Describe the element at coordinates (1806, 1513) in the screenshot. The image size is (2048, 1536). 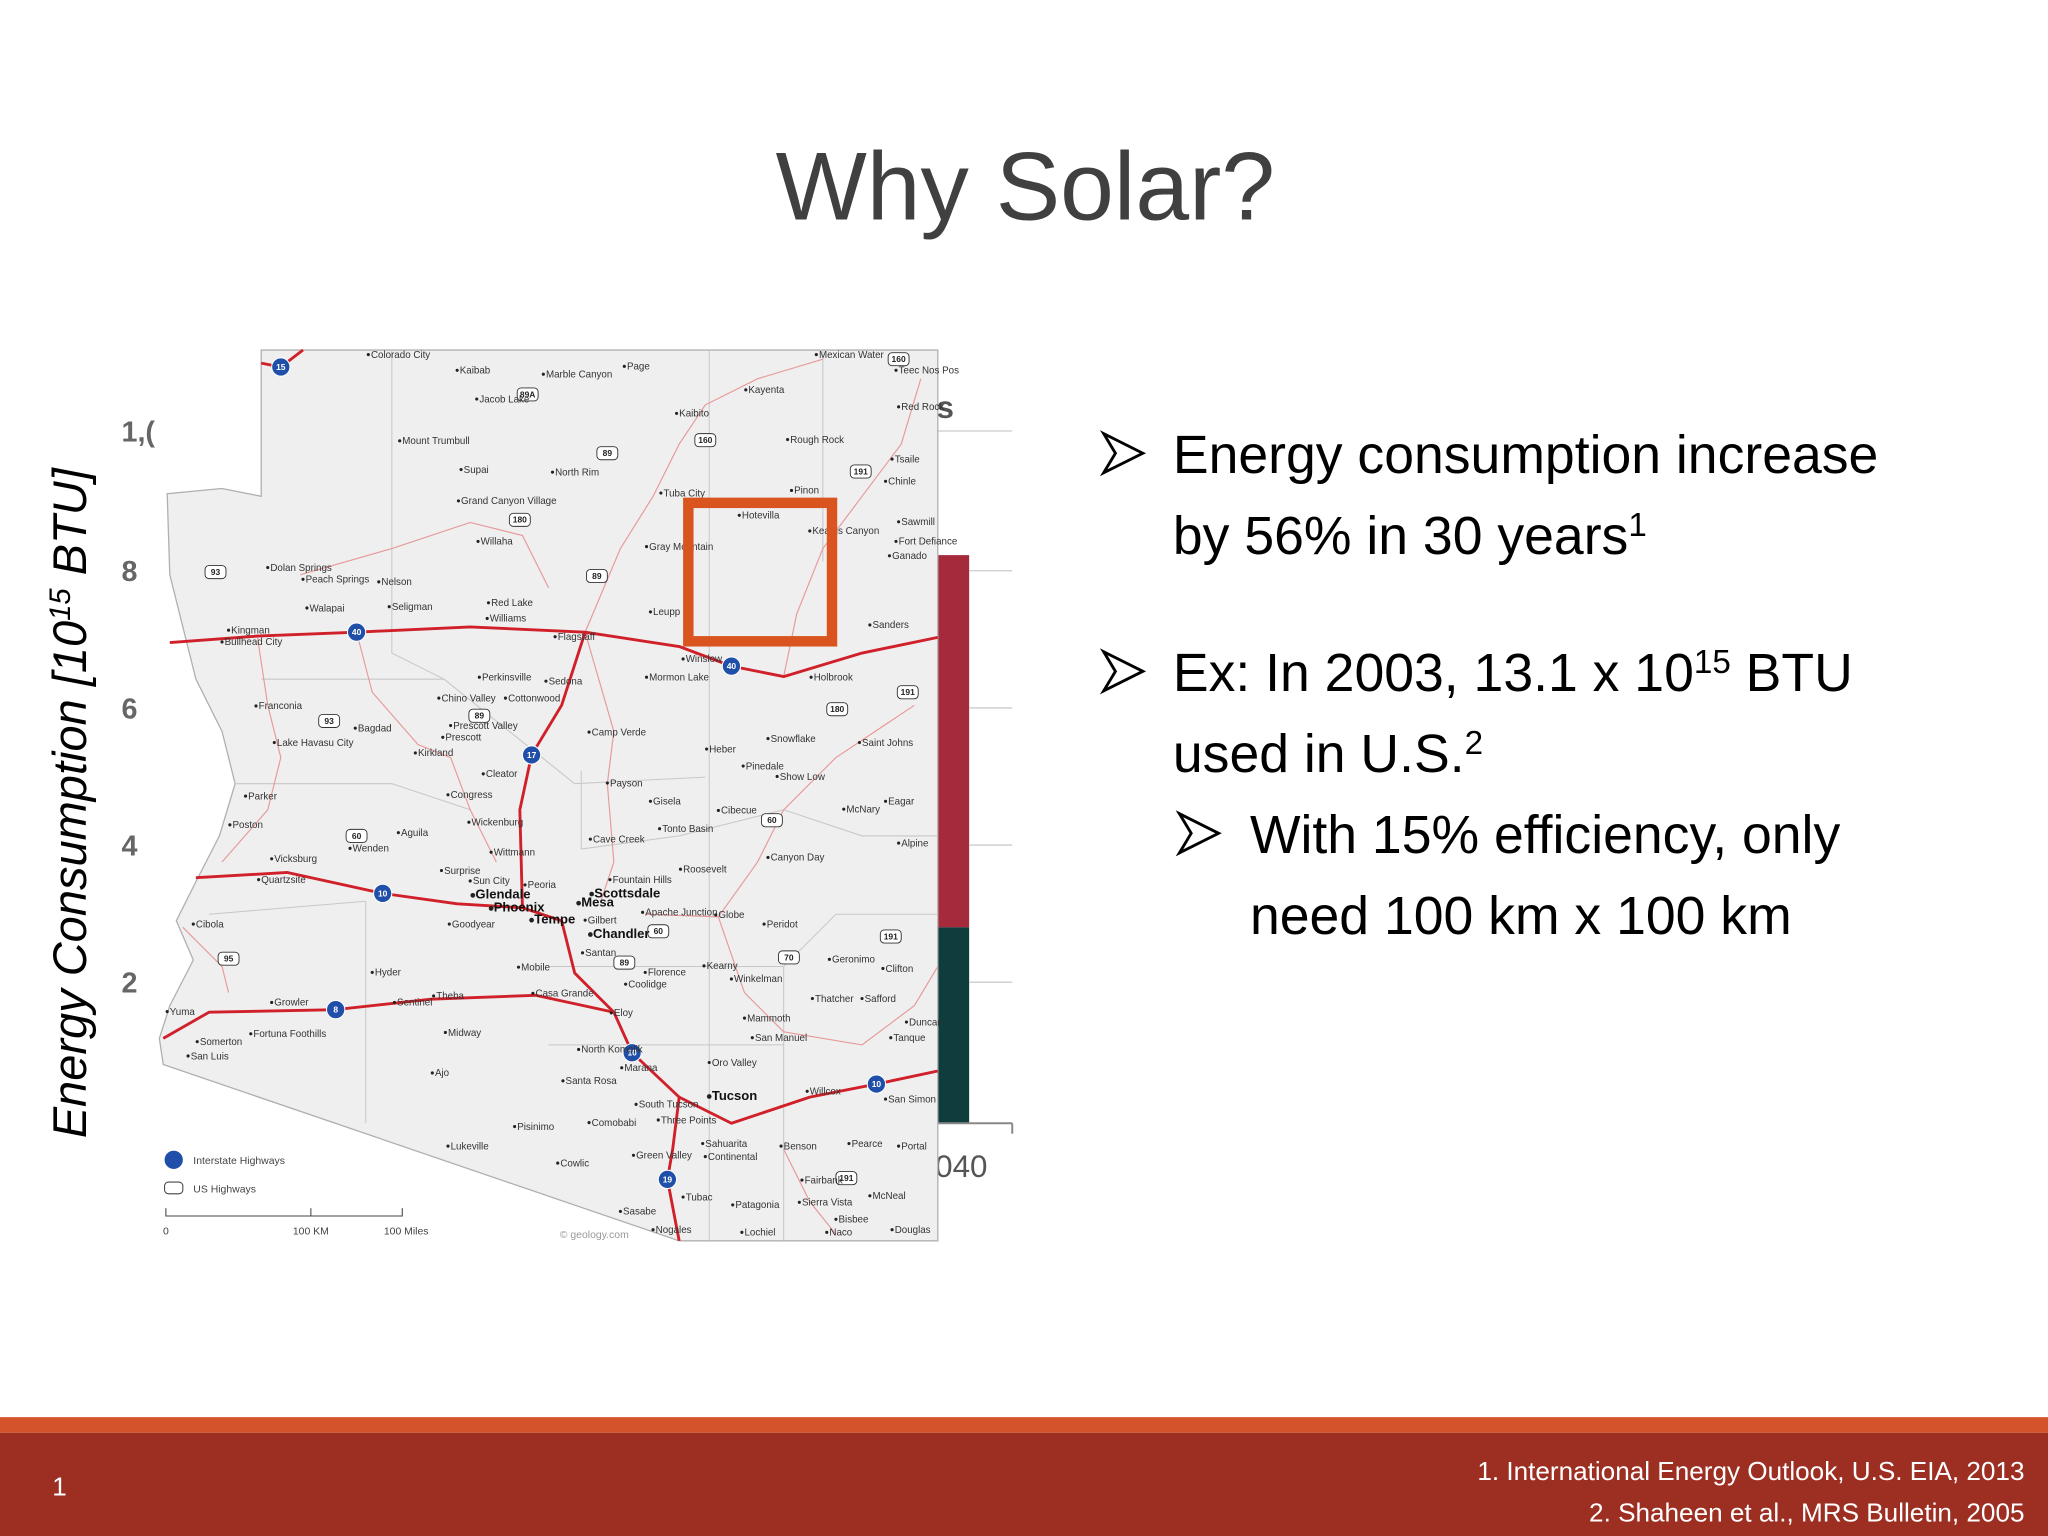
I see `reference: 2. Shaheen et al., MRS Bulletin, 2005` at that location.